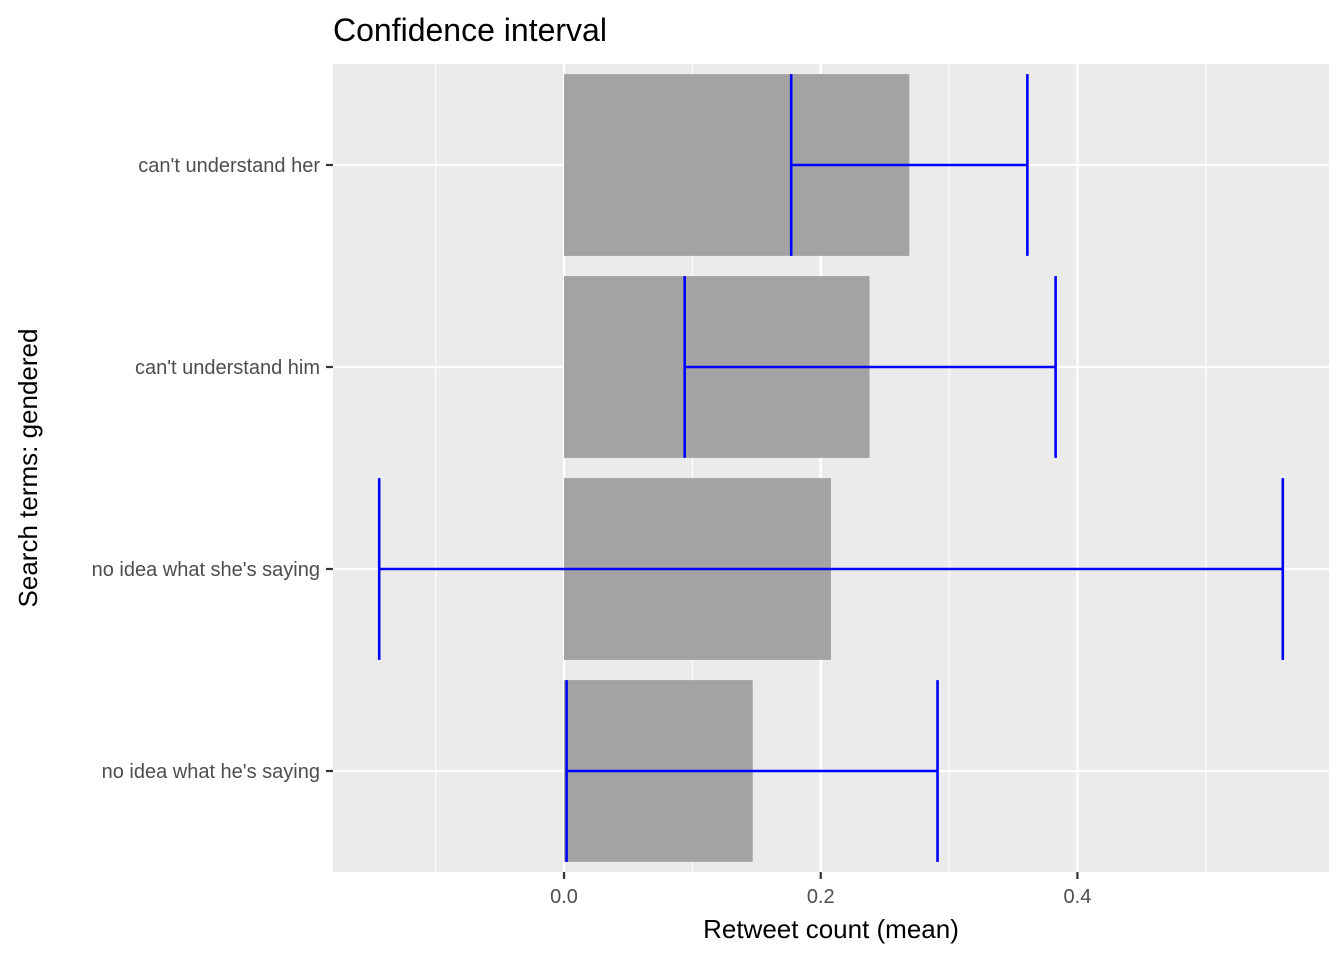 This screenshot has height=960, width=1344. Describe the element at coordinates (1078, 897) in the screenshot. I see `x-tick-label: 0.4` at that location.